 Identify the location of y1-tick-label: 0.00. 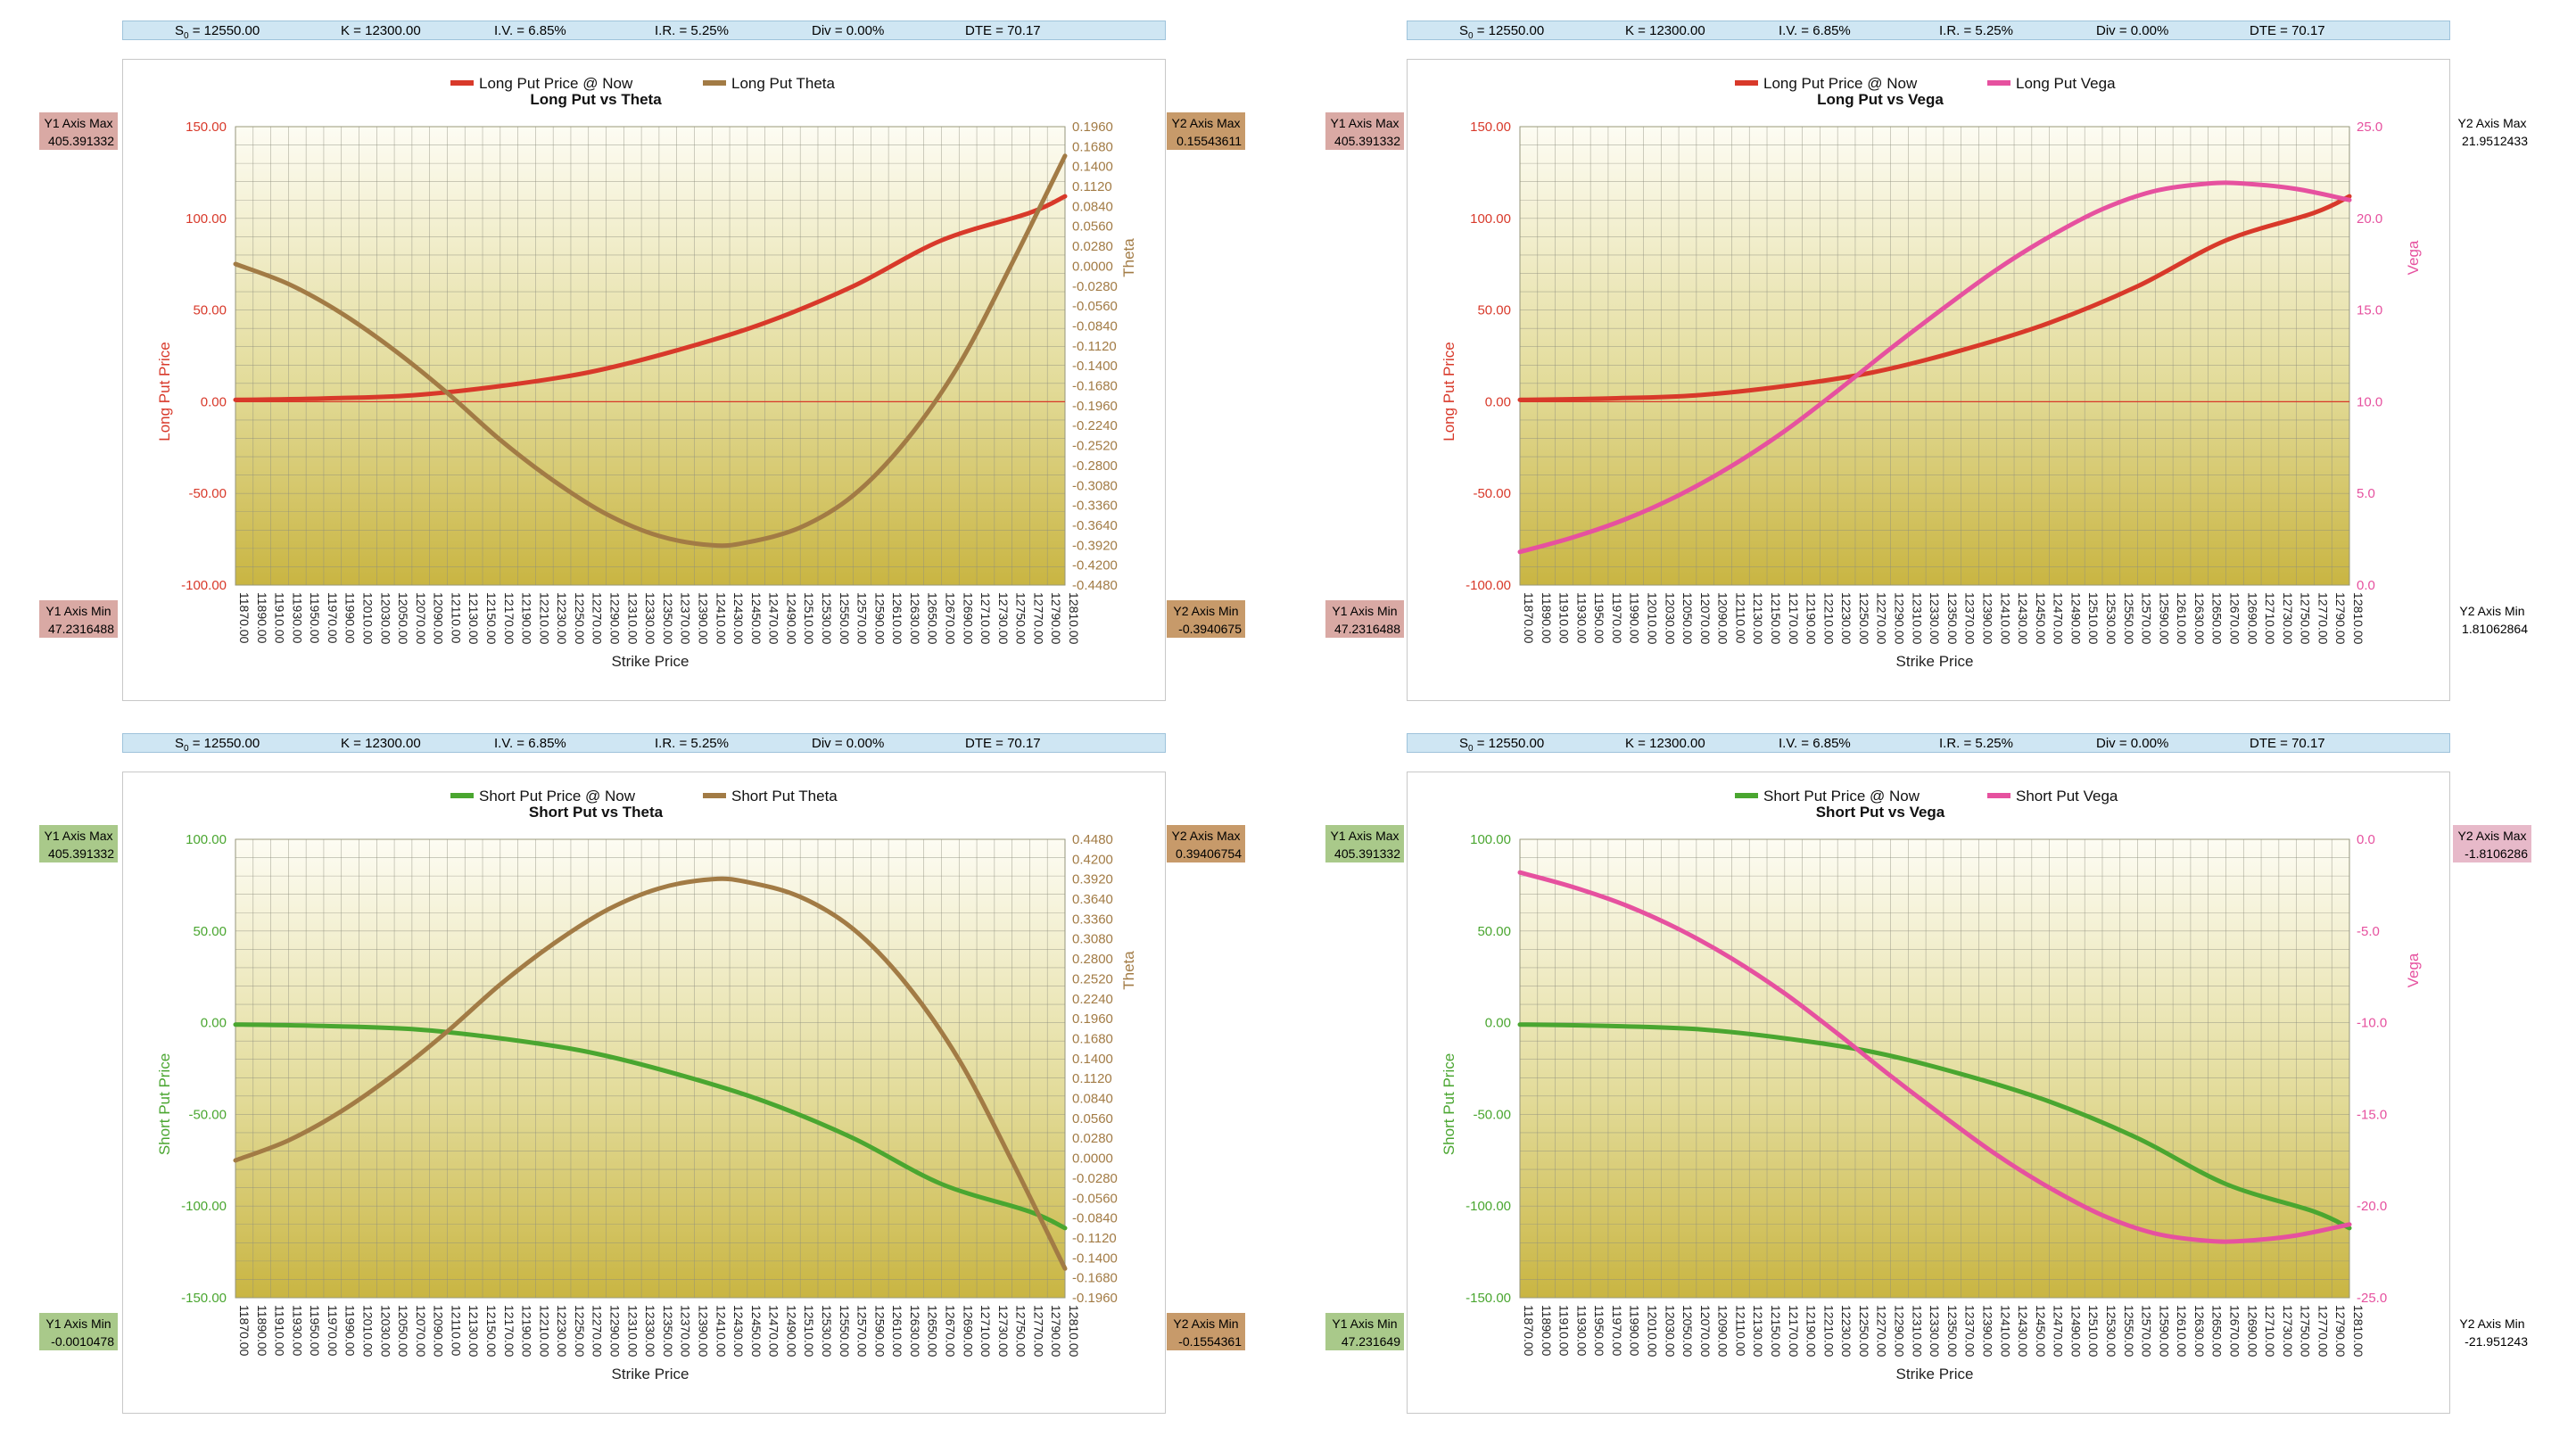
(1498, 401).